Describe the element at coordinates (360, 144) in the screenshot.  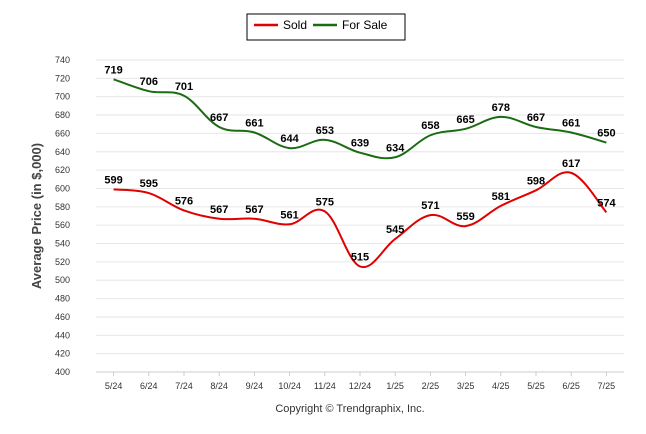
I see `data-label-for-sale: 639` at that location.